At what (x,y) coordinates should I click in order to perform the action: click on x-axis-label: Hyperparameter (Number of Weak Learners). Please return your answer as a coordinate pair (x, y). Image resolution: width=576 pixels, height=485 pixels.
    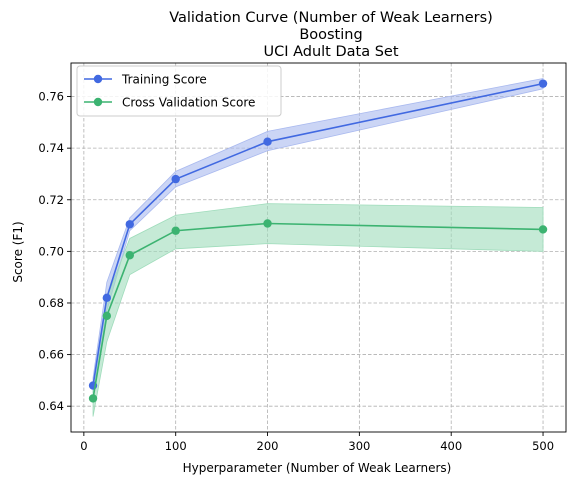
    Looking at the image, I should click on (317, 468).